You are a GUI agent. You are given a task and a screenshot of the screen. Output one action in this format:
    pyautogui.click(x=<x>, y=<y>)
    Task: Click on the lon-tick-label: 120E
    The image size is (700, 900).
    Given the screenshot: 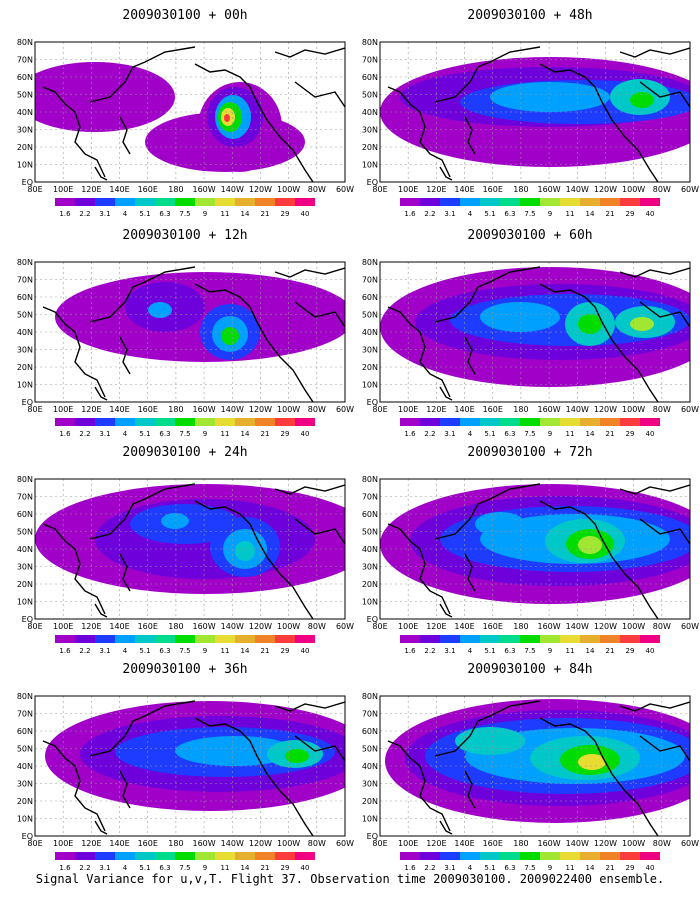 What is the action you would take?
    pyautogui.click(x=91, y=189)
    